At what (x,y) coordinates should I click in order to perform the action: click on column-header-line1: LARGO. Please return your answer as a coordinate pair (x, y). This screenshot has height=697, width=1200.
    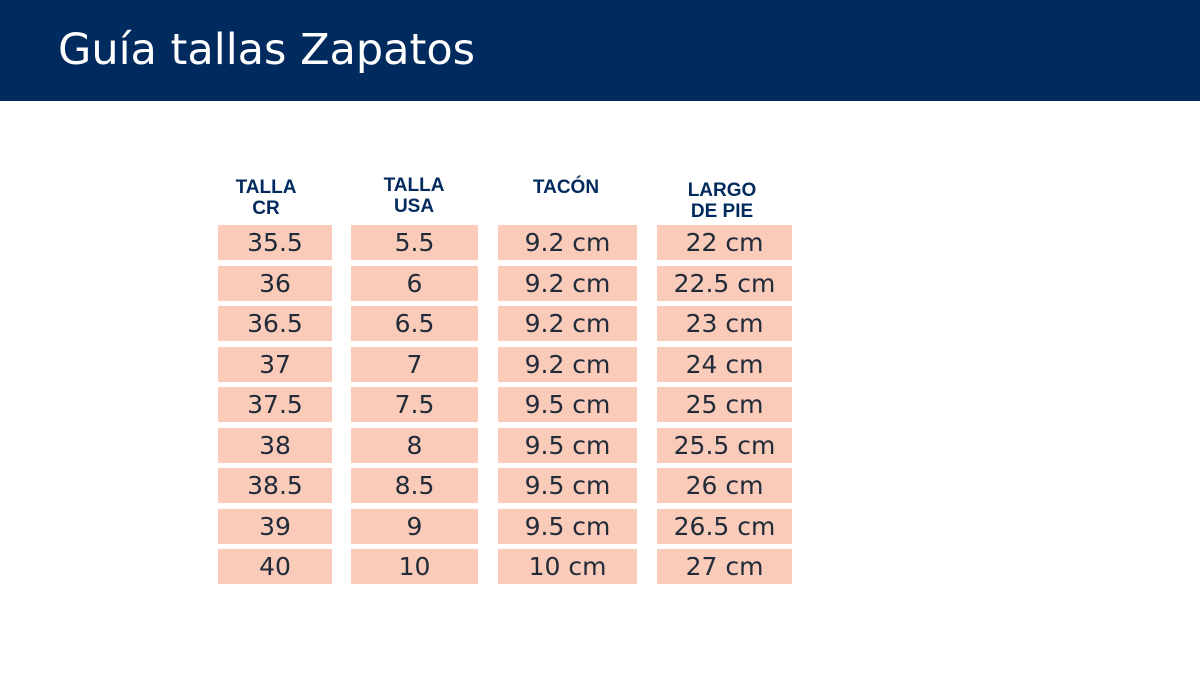
    Looking at the image, I should click on (722, 190).